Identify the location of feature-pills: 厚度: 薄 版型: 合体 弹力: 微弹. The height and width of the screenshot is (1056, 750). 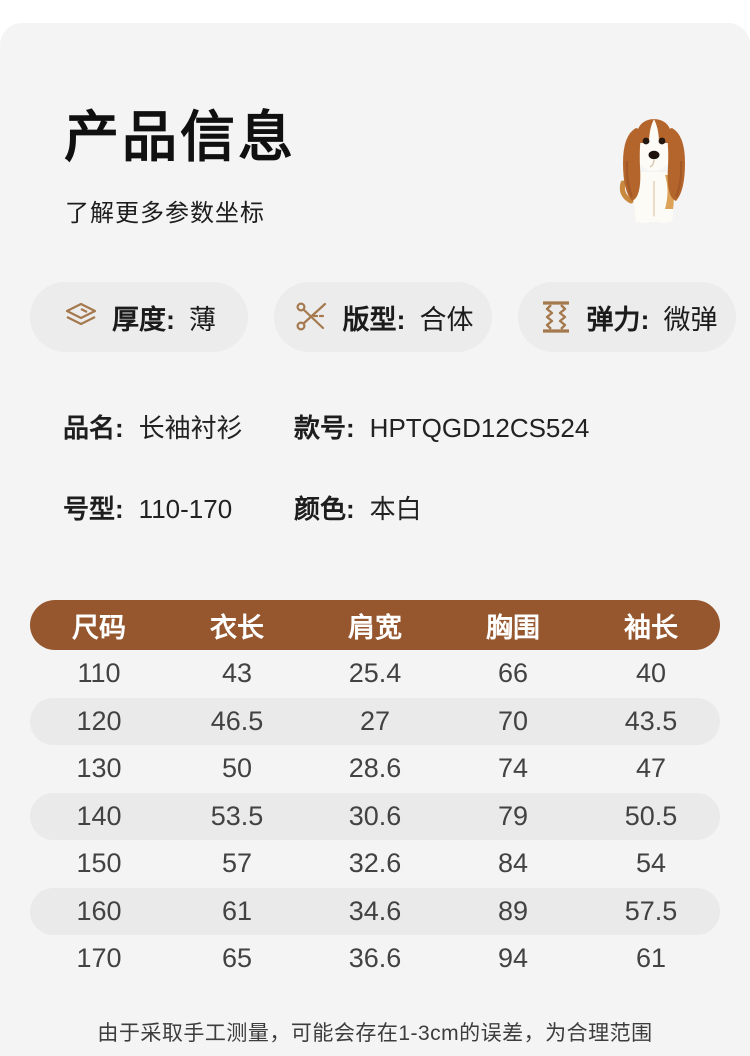
(383, 317).